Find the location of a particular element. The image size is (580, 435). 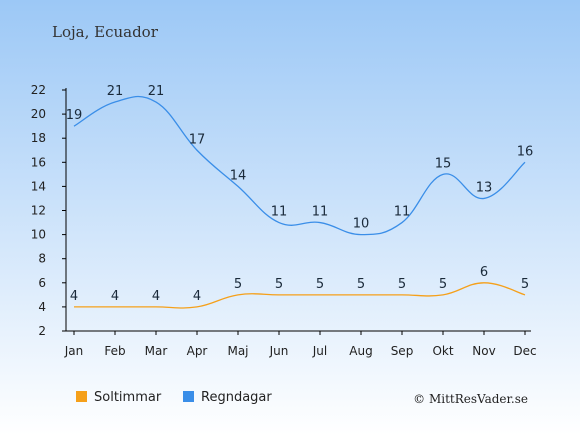

y-tick-label: 20 is located at coordinates (38, 114).